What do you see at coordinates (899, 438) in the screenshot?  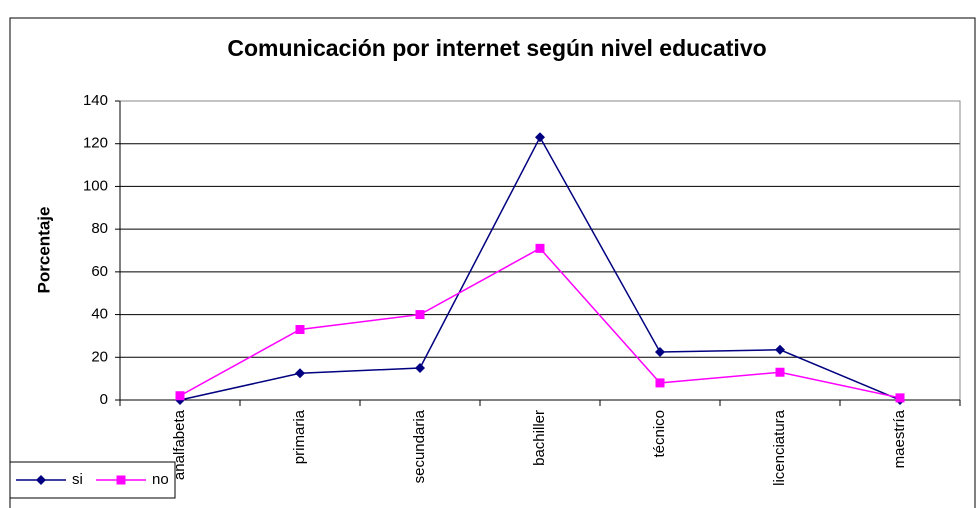 I see `x-tick-label: maestría` at bounding box center [899, 438].